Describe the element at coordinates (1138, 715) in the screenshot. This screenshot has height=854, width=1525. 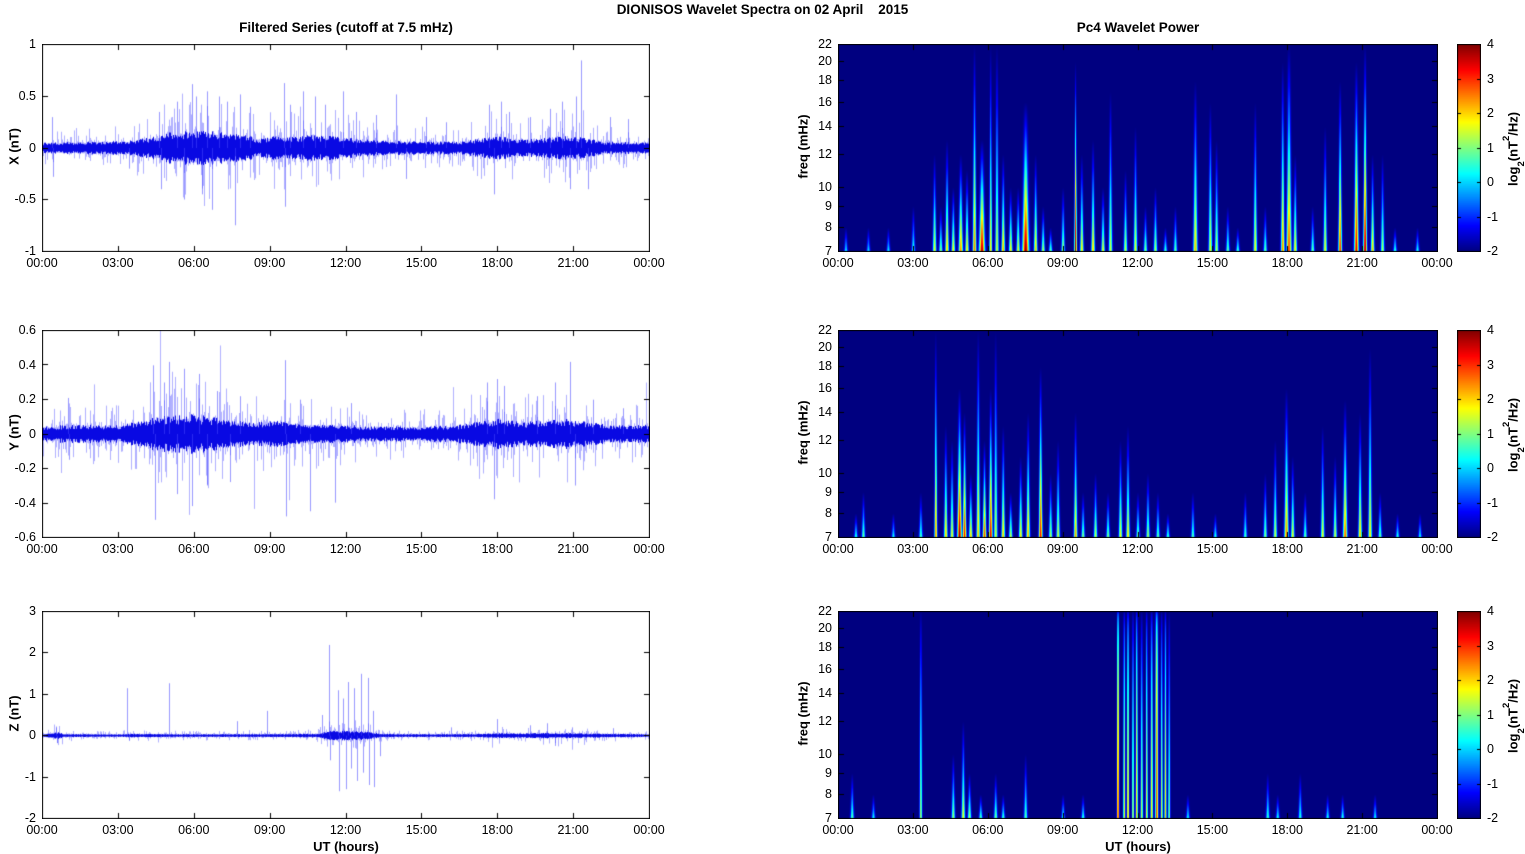
I see `z-wavelet-spectrogram` at that location.